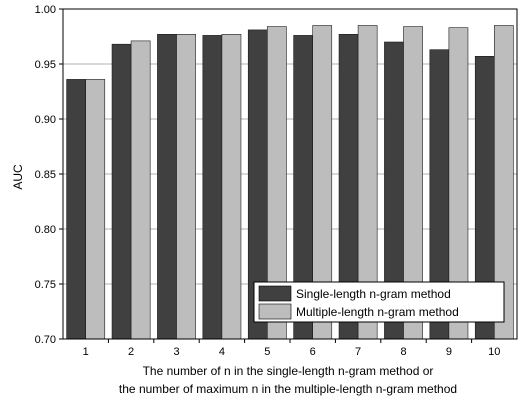  I want to click on x-tick-label: 3, so click(176, 352).